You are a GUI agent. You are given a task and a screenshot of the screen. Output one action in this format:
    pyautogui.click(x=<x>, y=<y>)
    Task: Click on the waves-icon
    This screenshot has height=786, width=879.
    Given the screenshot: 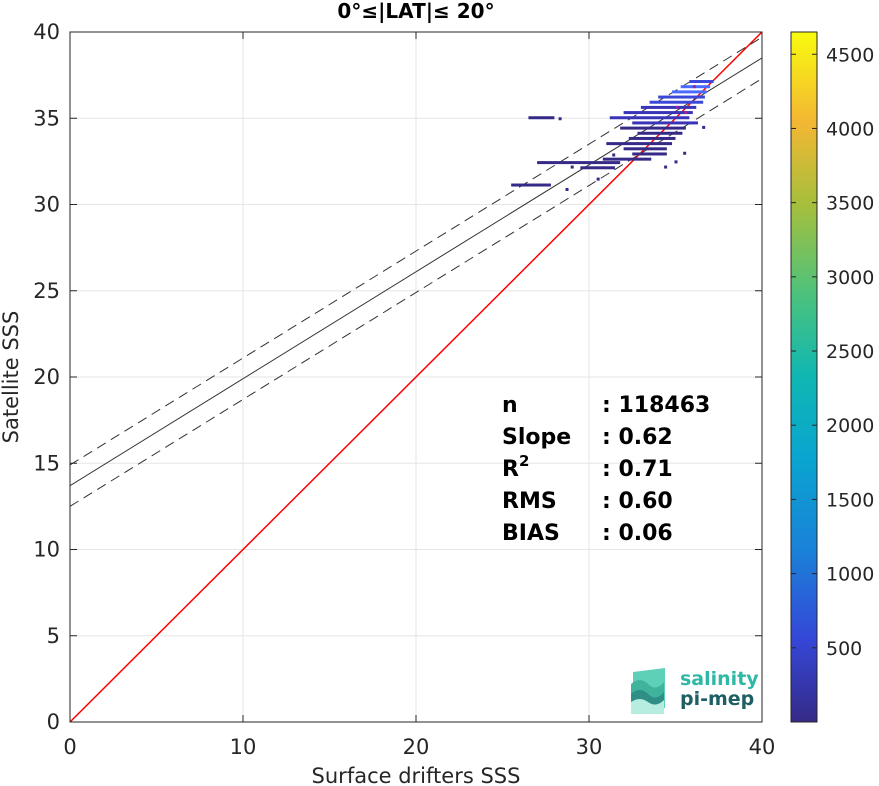 What is the action you would take?
    pyautogui.click(x=648, y=691)
    